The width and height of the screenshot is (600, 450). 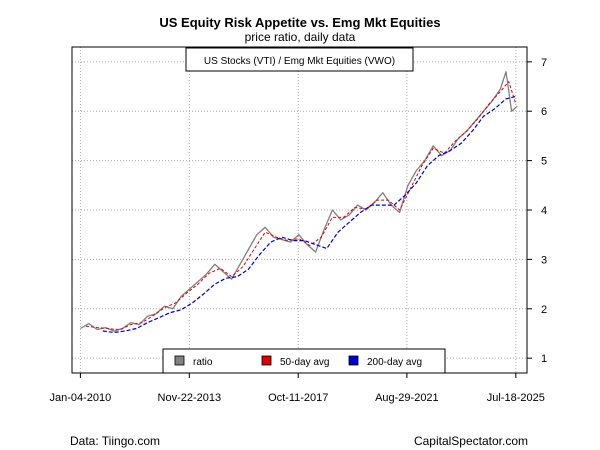 I want to click on legend-label-200day: 200-day avg, so click(x=394, y=362).